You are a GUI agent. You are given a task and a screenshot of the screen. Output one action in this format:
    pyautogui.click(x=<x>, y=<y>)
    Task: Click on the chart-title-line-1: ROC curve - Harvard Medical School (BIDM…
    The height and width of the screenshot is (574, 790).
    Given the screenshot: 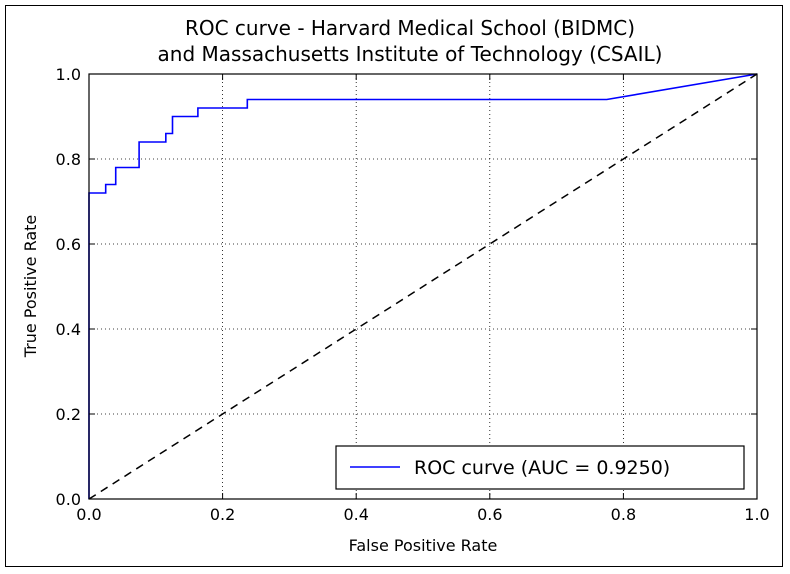 What is the action you would take?
    pyautogui.click(x=410, y=28)
    